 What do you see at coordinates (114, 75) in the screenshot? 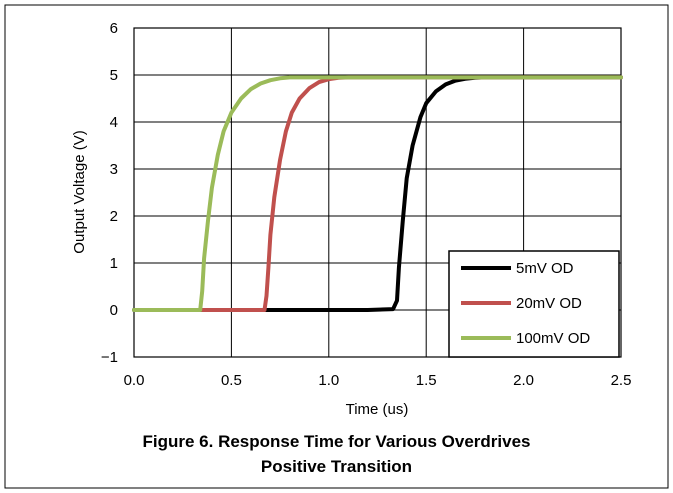
I see `y-tick-label: 5` at bounding box center [114, 75].